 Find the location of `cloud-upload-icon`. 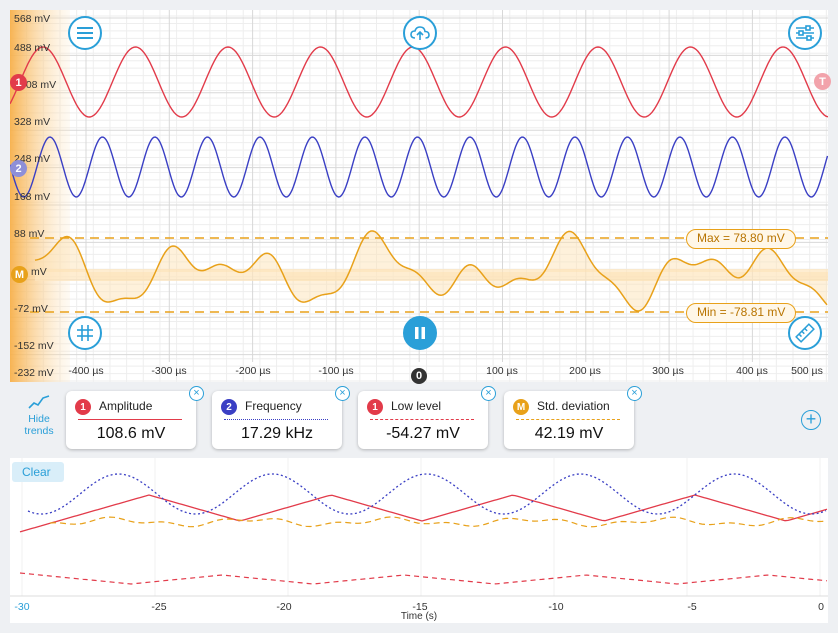

cloud-upload-icon is located at coordinates (420, 33).